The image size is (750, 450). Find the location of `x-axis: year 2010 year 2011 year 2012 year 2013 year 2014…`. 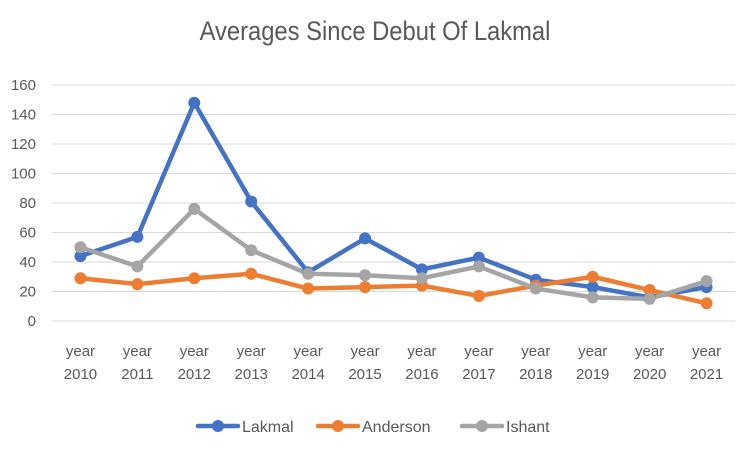

x-axis: year 2010 year 2011 year 2012 year 2013 year 2014… is located at coordinates (393, 363).